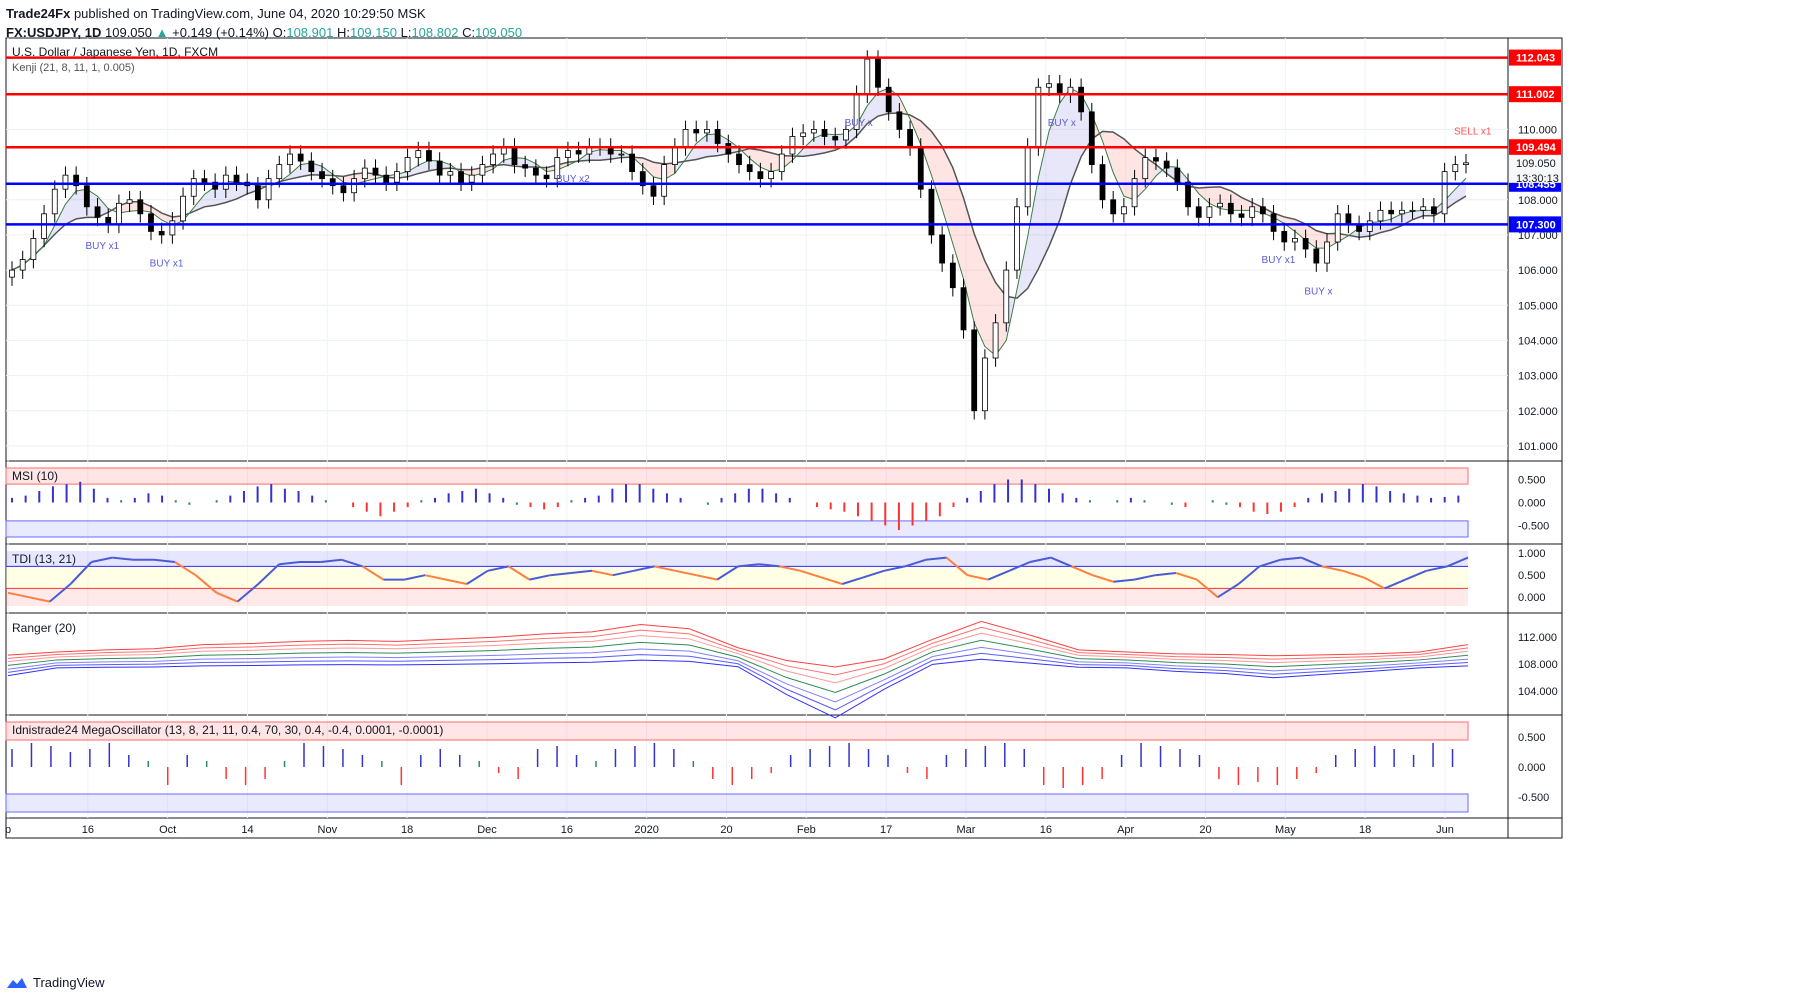 Image resolution: width=1804 pixels, height=1002 pixels. What do you see at coordinates (128, 32) in the screenshot?
I see `last-price: 109.050` at bounding box center [128, 32].